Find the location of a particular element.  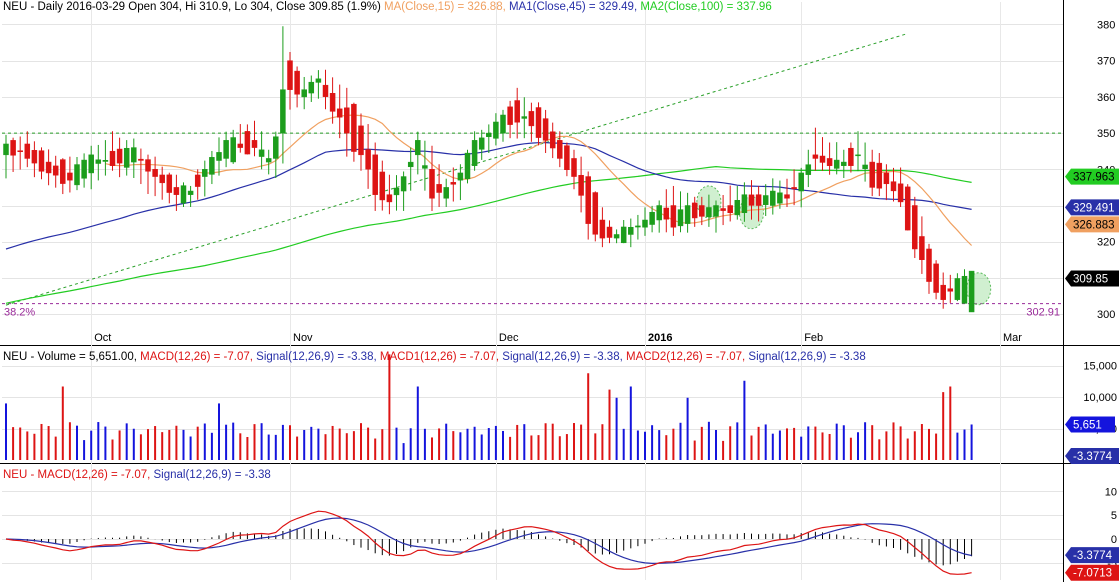

value-badge: 5,651 is located at coordinates (1090, 424).